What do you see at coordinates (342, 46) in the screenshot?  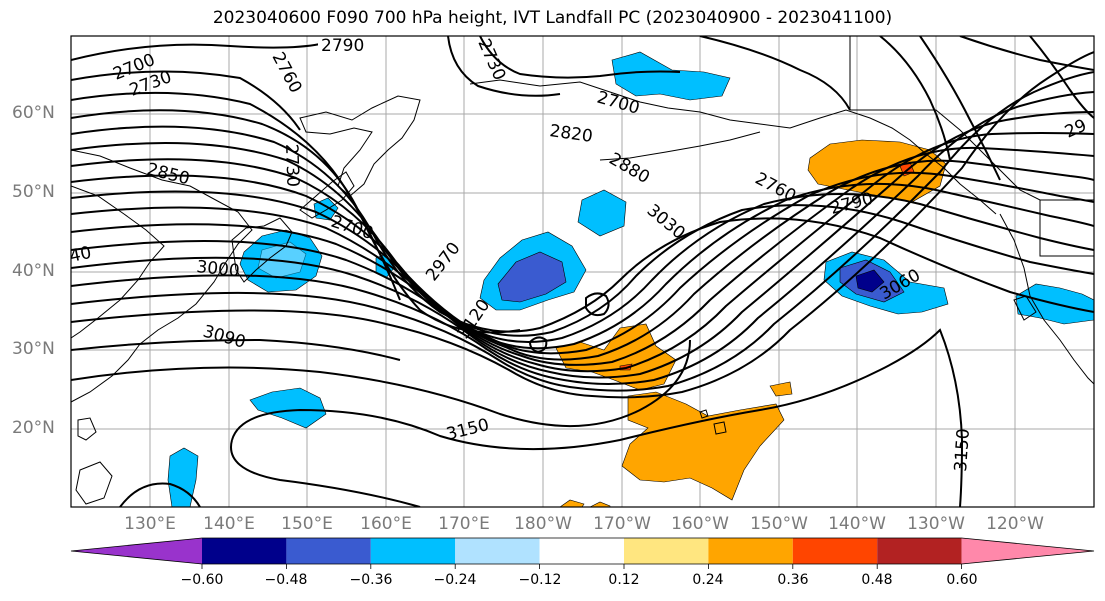 I see `contour-label: 2790` at bounding box center [342, 46].